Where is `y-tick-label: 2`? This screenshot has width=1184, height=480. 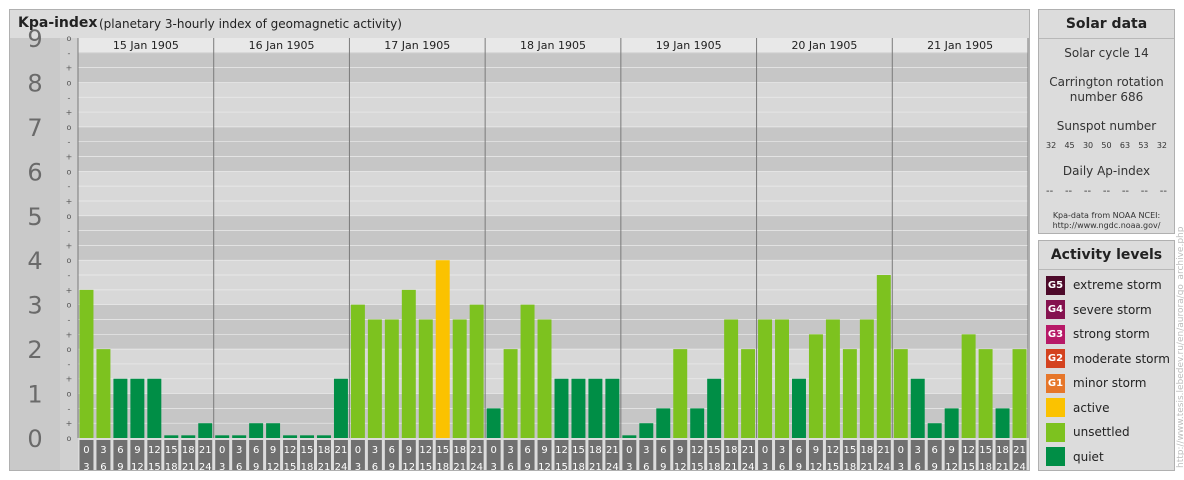 y-tick-label: 2 is located at coordinates (34, 350).